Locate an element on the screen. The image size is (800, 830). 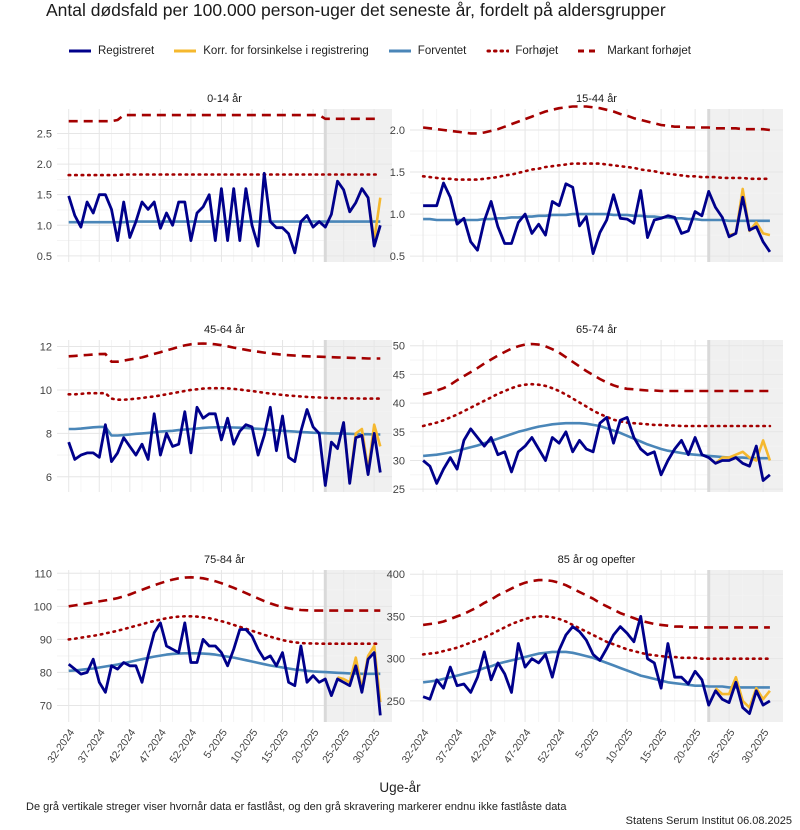
x-axis-title: Uge-år is located at coordinates (400, 787).